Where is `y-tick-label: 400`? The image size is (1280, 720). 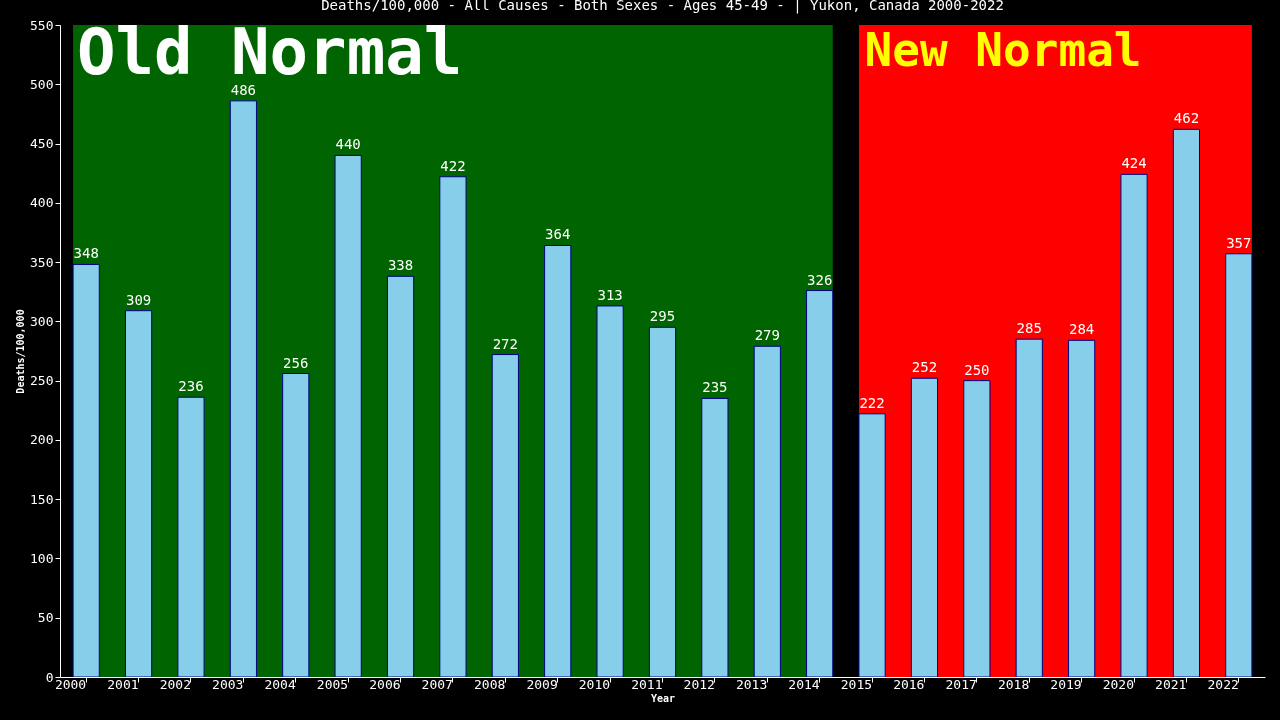
y-tick-label: 400 is located at coordinates (42, 203).